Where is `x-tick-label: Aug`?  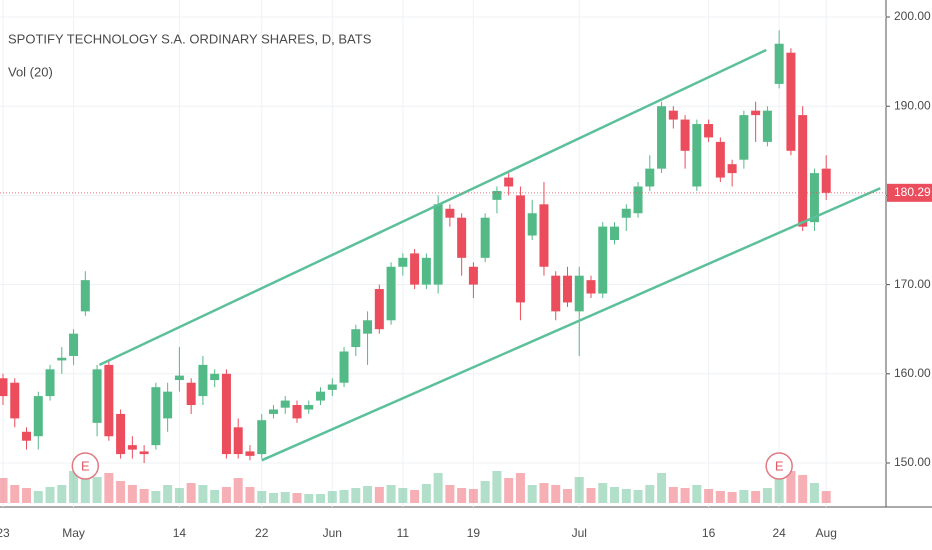
x-tick-label: Aug is located at coordinates (826, 533).